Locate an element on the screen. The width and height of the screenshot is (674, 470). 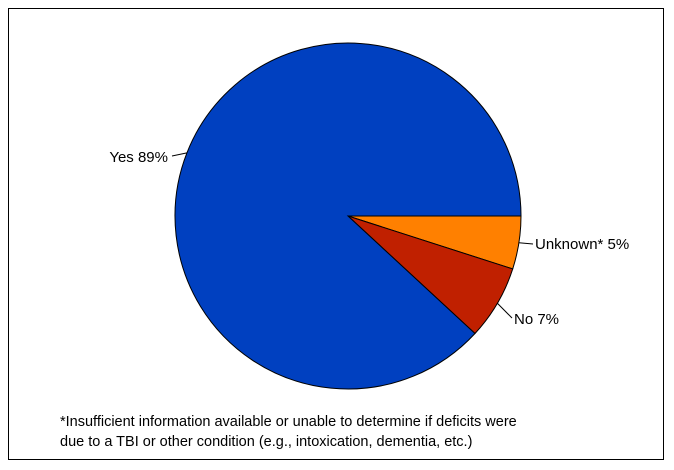
leader-line-unknown is located at coordinates (526, 243).